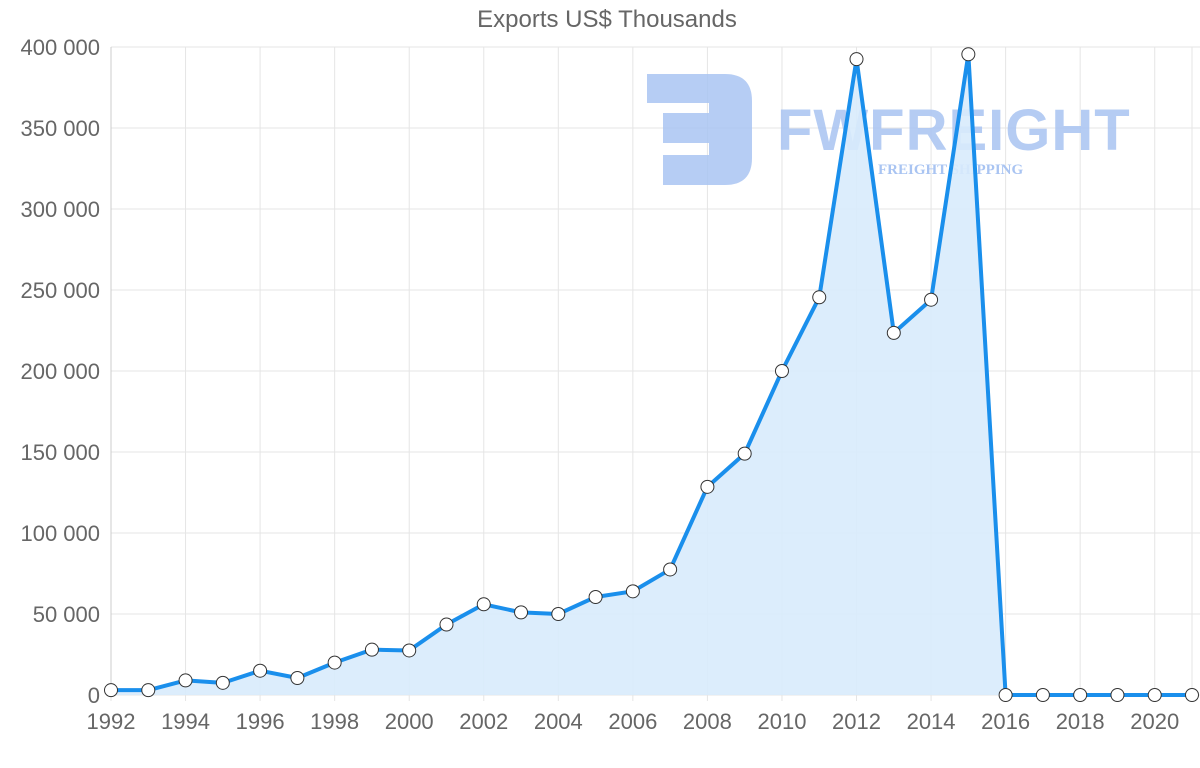 This screenshot has width=1200, height=768. What do you see at coordinates (60, 209) in the screenshot?
I see `y-tick-label: 300 000` at bounding box center [60, 209].